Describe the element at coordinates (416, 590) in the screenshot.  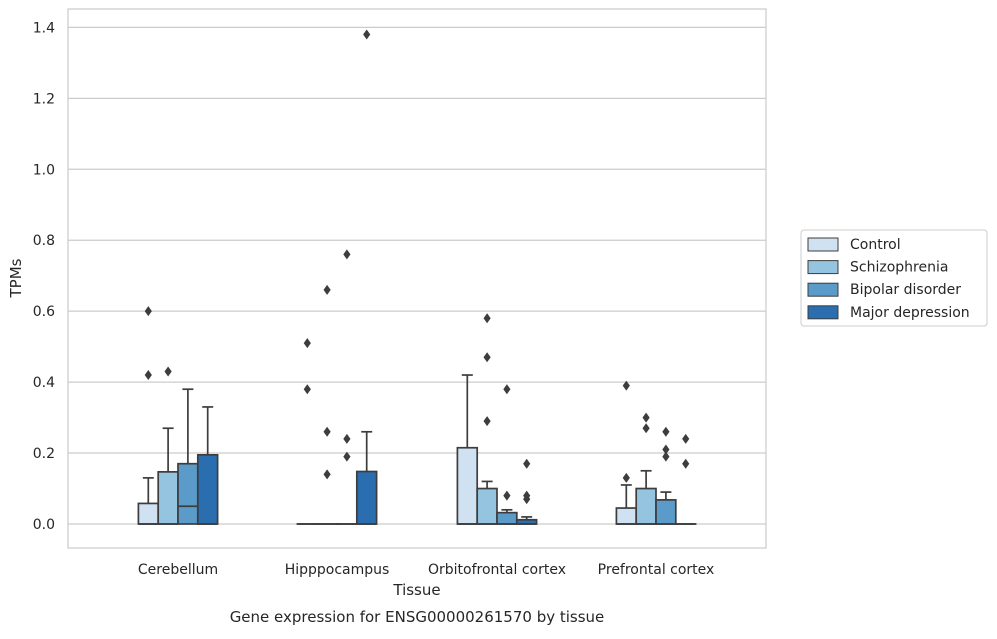
I see `x-axis-label: Tissue` at that location.